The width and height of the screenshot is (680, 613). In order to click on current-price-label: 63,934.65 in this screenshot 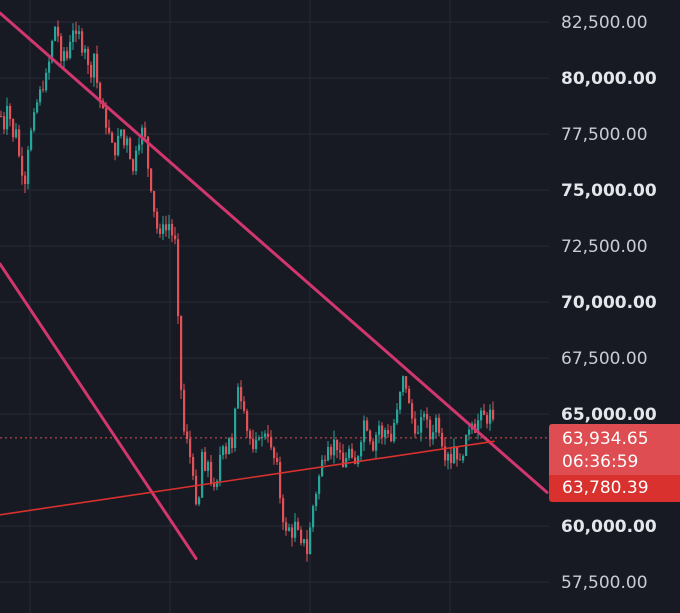, I will do `click(605, 439)`.